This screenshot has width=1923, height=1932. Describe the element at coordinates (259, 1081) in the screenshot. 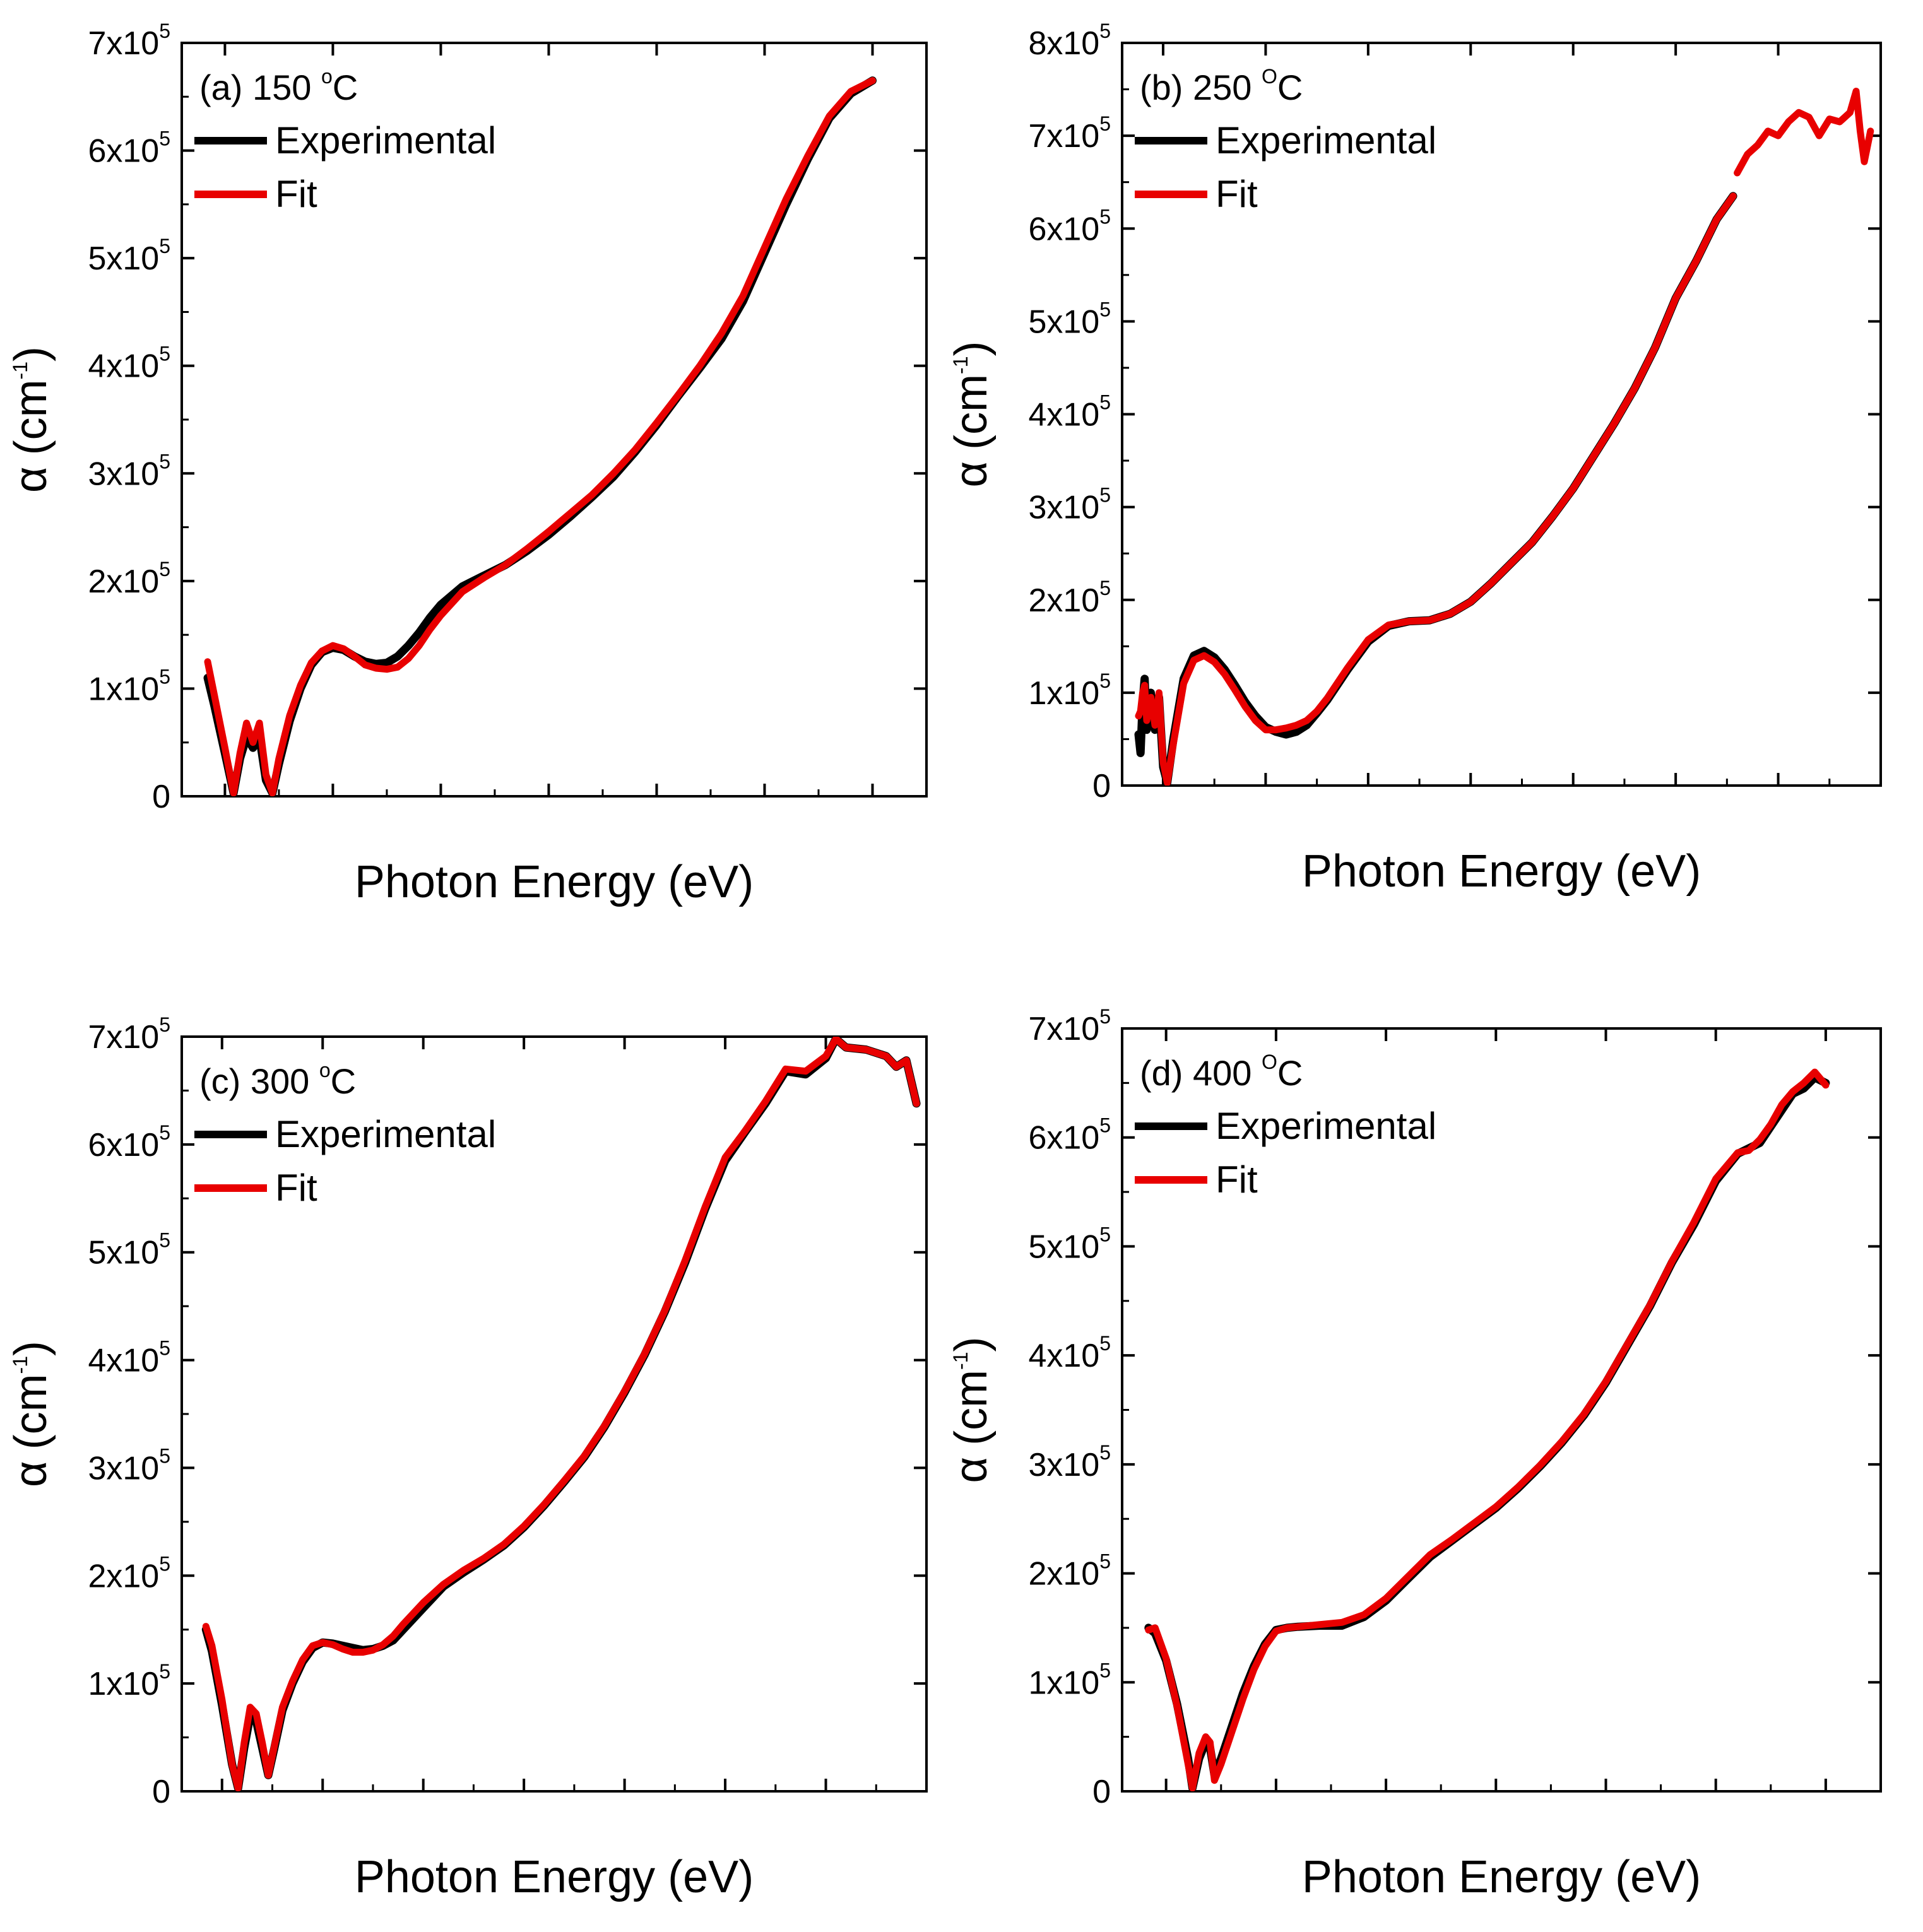

I see `panel-title-text: (c) 300` at that location.